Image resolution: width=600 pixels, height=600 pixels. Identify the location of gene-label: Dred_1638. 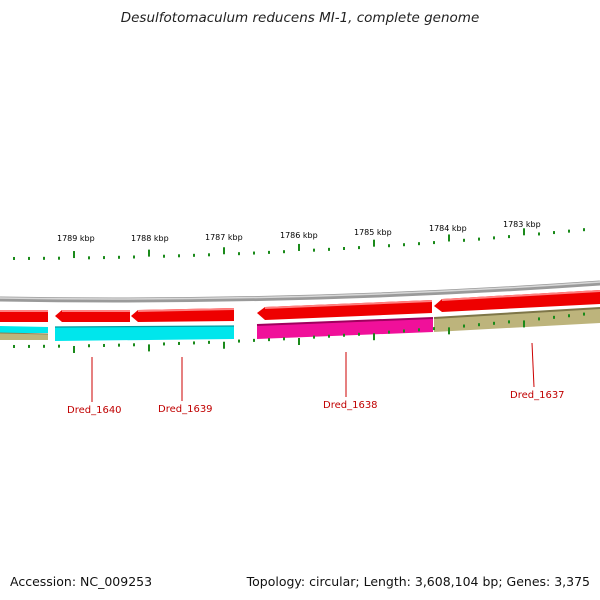
(350, 405).